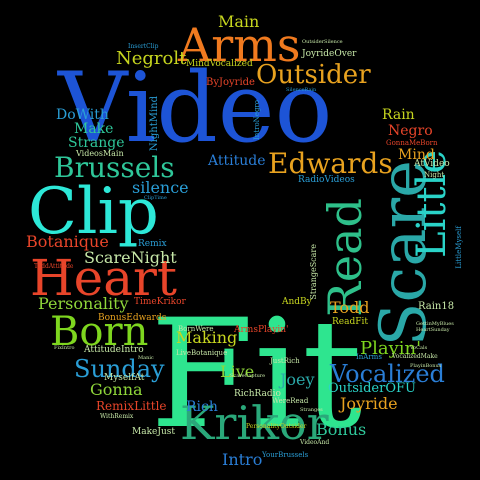  What do you see at coordinates (372, 388) in the screenshot?
I see `word-outsiderofu: OutsiderOFU` at bounding box center [372, 388].